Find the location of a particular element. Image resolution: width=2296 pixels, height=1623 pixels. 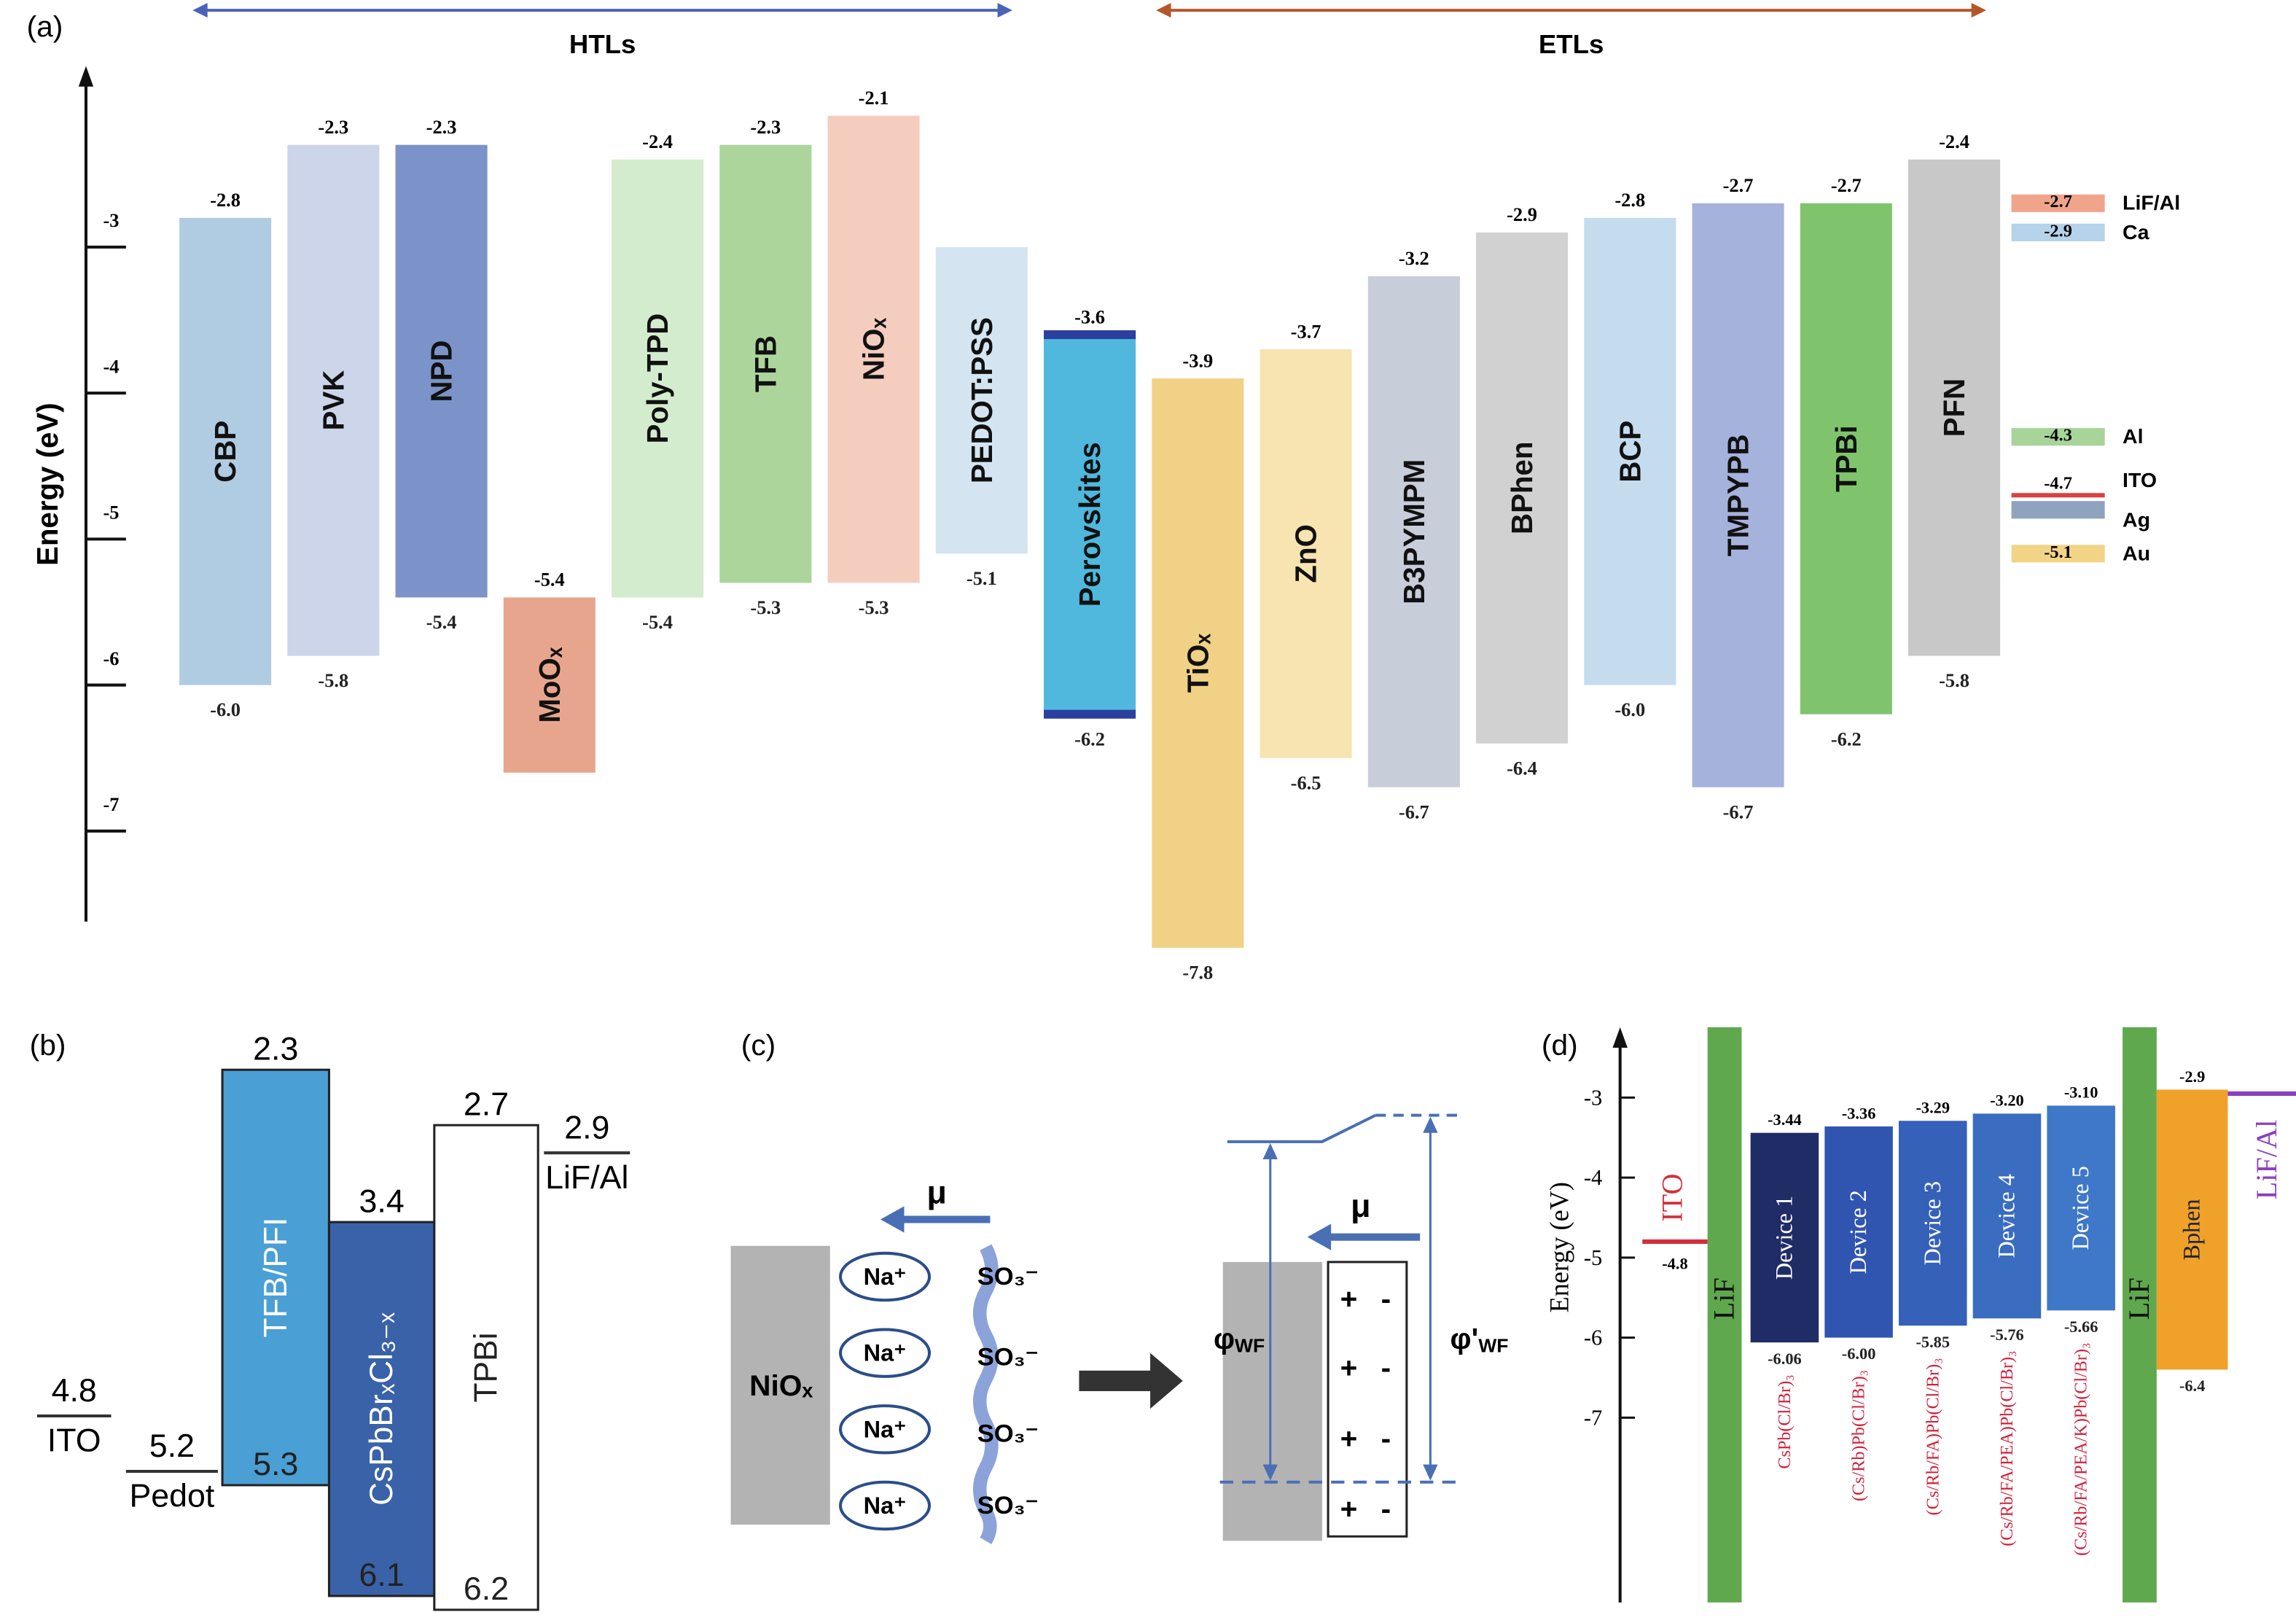

layer-name: Bphen is located at coordinates (2192, 1229).